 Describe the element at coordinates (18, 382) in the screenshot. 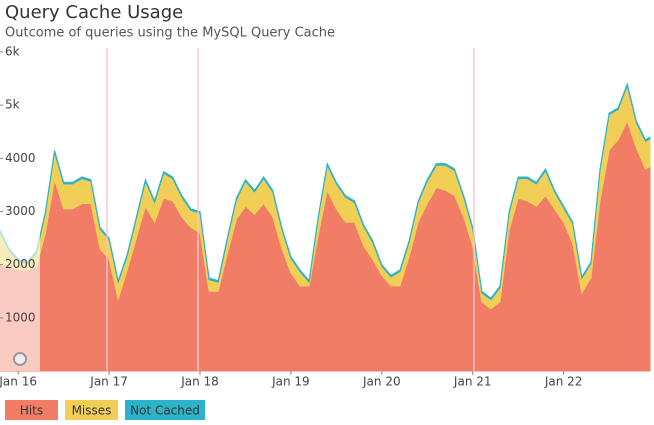

I see `x-tick-label: Jan 16` at that location.